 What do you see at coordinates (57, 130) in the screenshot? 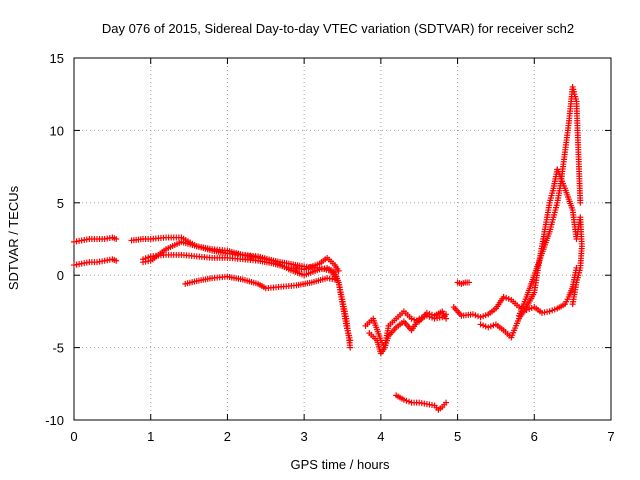
I see `y-tick-label: 10` at bounding box center [57, 130].